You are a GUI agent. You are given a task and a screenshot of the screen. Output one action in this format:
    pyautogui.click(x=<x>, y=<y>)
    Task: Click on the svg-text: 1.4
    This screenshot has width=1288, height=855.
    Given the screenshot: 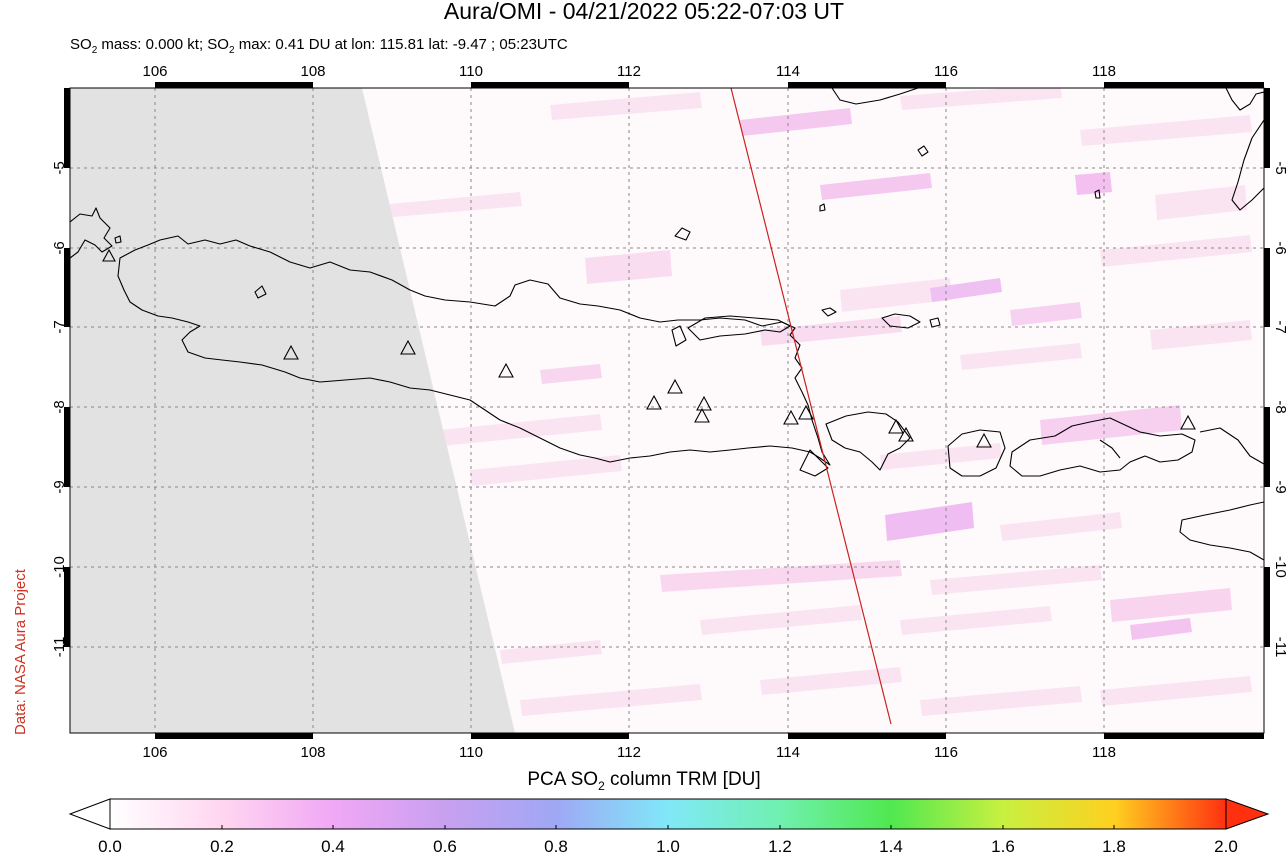 What is the action you would take?
    pyautogui.click(x=891, y=846)
    